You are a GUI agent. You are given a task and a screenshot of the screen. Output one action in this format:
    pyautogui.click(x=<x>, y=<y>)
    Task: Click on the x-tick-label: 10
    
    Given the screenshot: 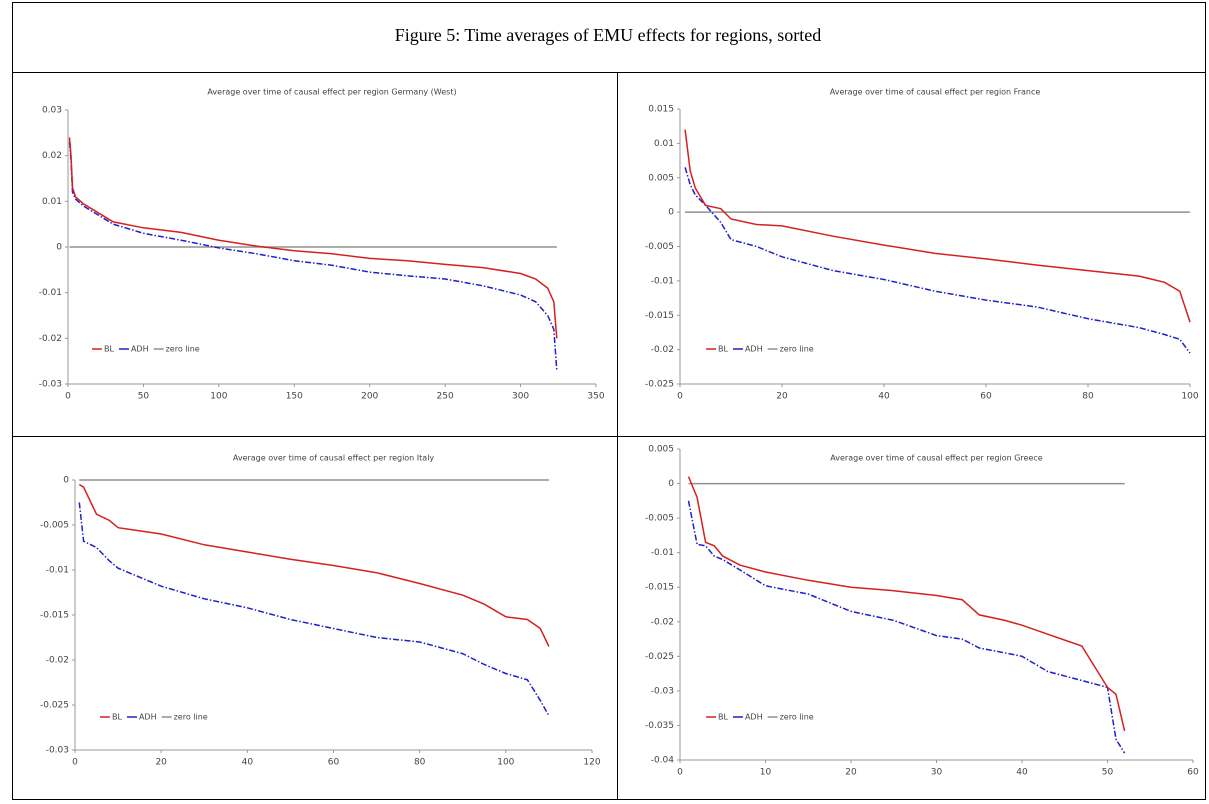 What is the action you would take?
    pyautogui.click(x=766, y=773)
    